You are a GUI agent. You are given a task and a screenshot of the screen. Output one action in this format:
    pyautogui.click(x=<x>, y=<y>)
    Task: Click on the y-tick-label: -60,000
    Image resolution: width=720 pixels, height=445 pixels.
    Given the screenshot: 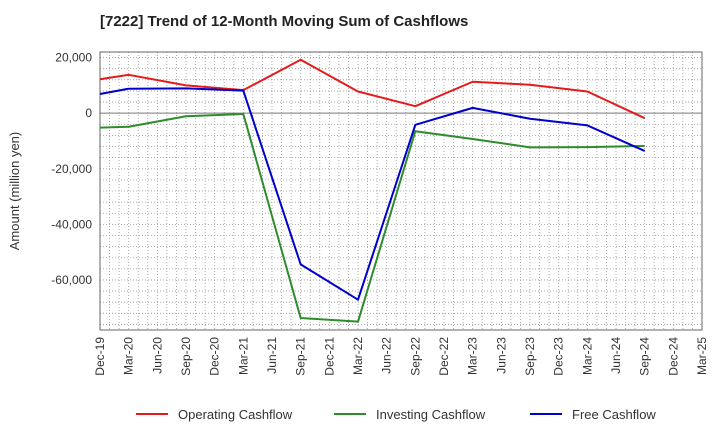 What is the action you would take?
    pyautogui.click(x=71, y=280)
    